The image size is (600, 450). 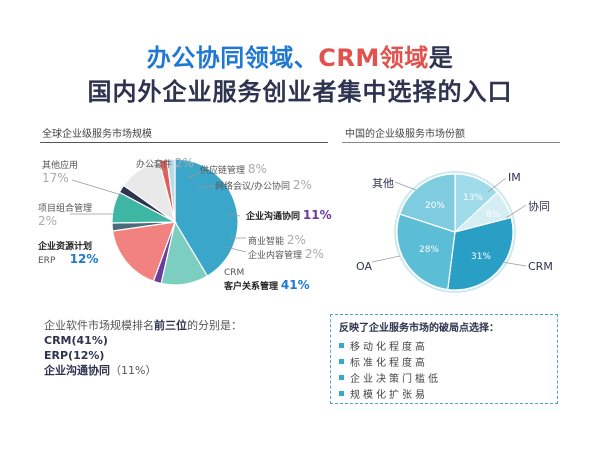 What do you see at coordinates (47, 260) in the screenshot?
I see `label-erp-en: ERP` at bounding box center [47, 260].